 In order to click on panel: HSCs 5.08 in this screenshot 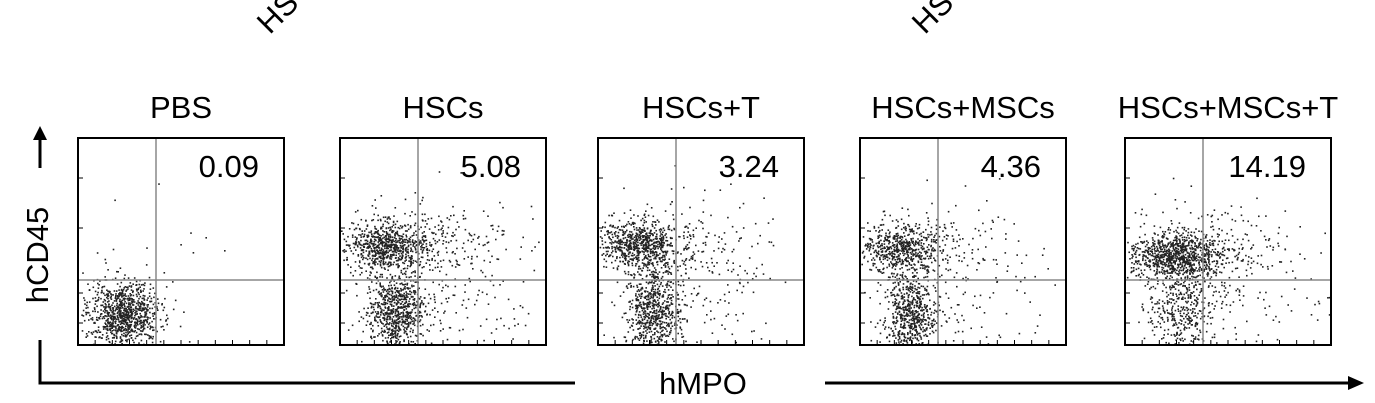, I will do `click(443, 218)`.